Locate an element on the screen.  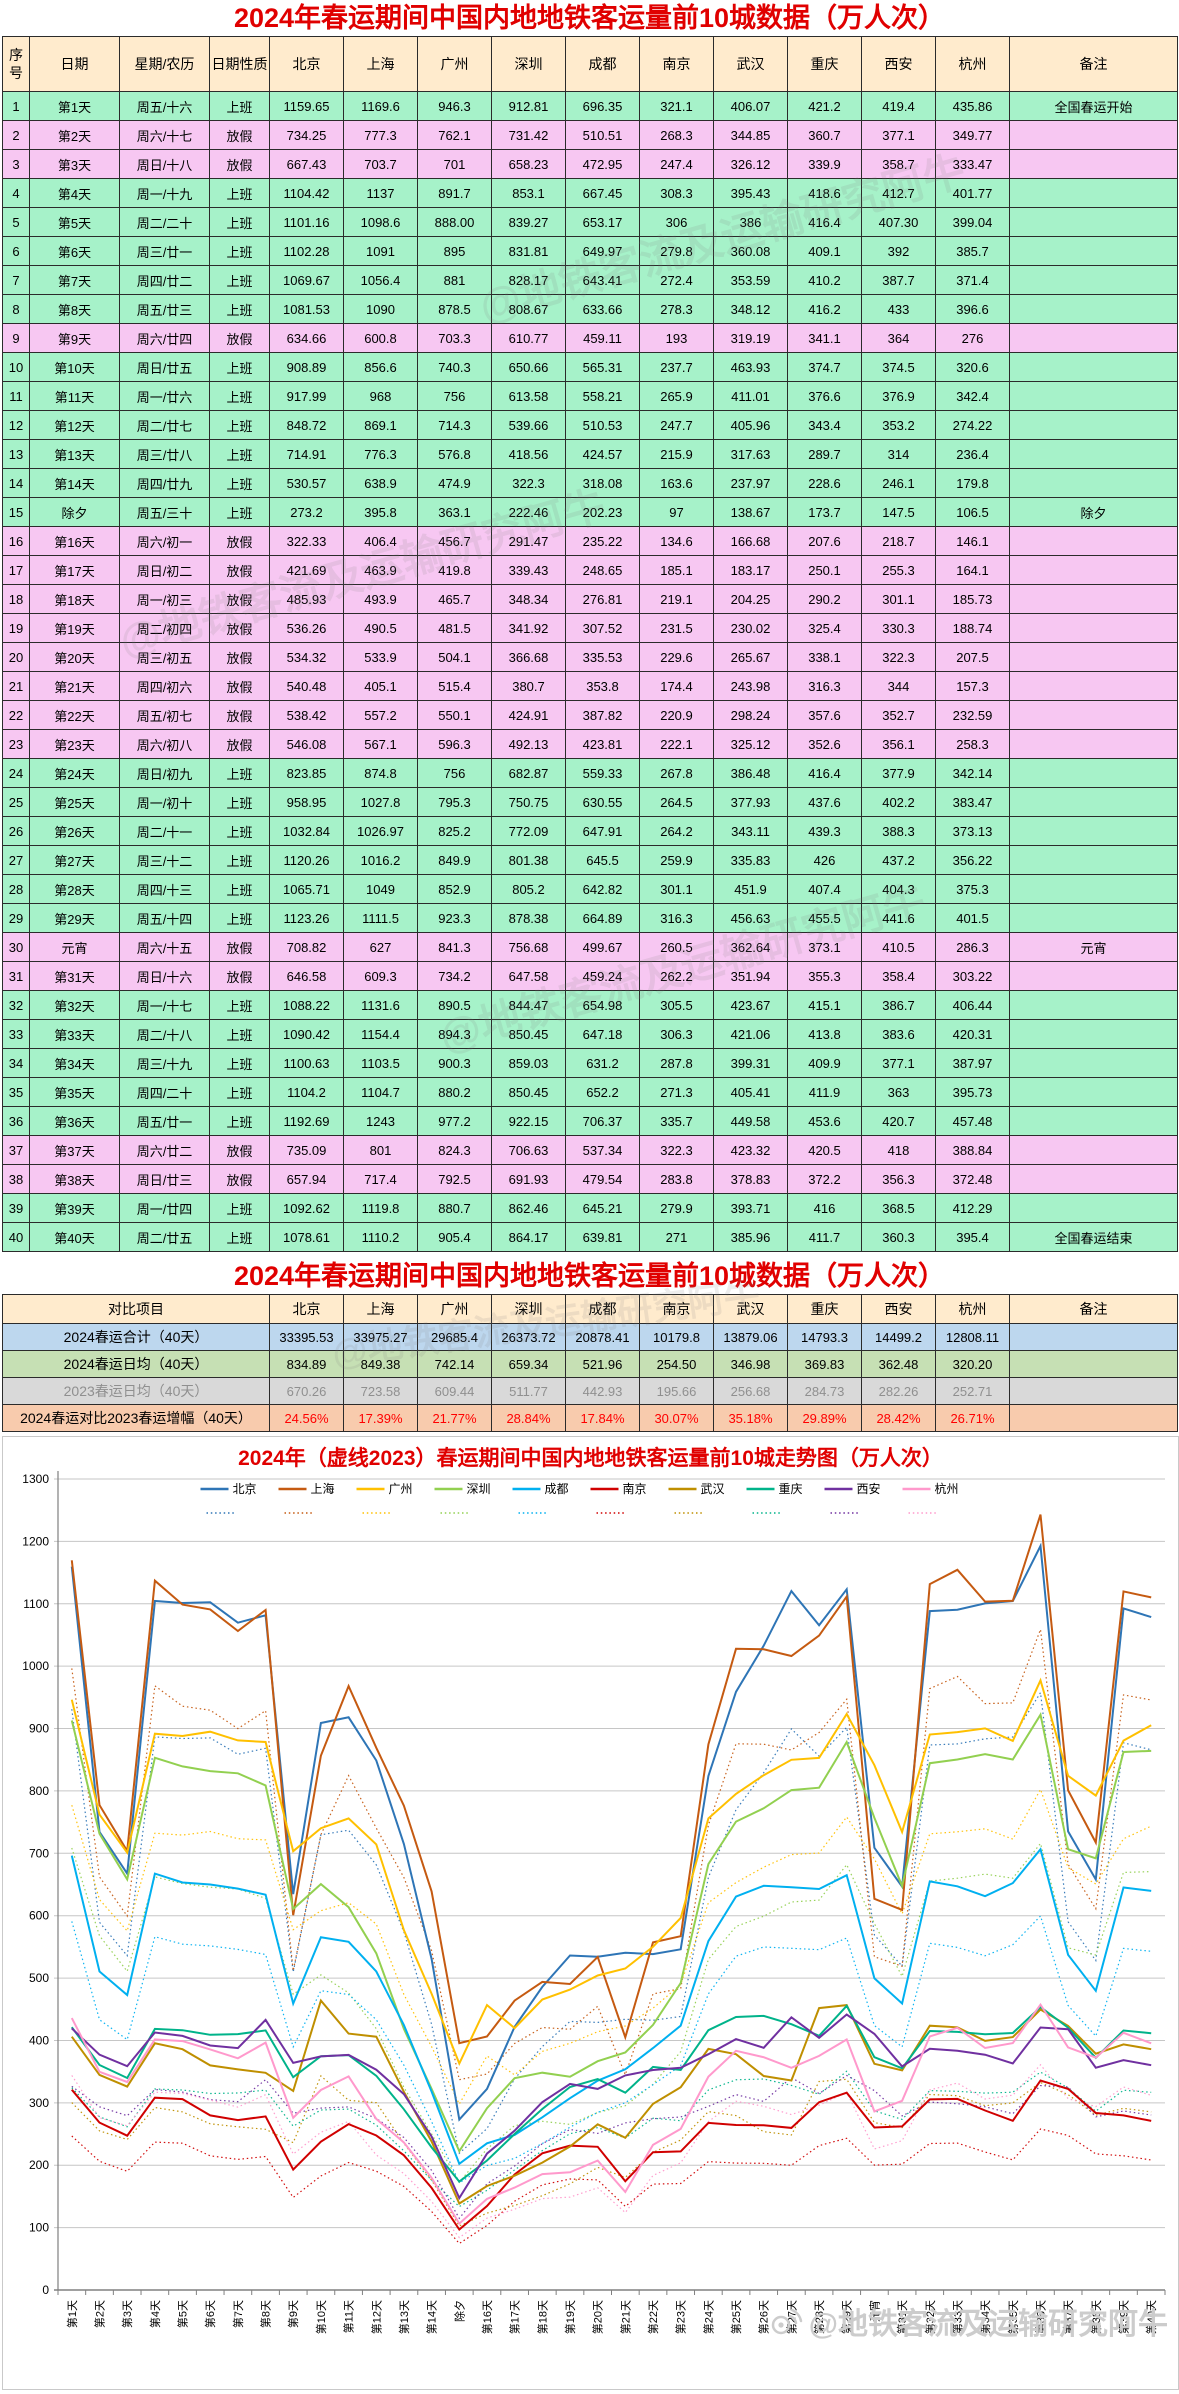
column-header: 北京 is located at coordinates (306, 64).